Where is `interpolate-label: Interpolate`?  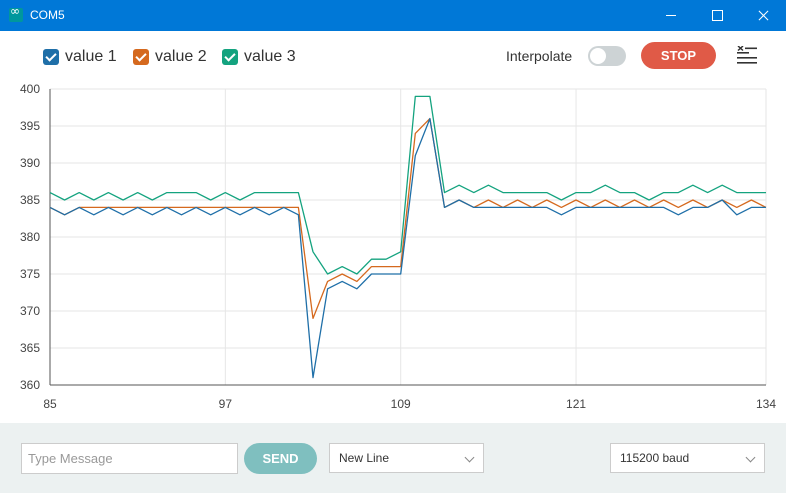 interpolate-label: Interpolate is located at coordinates (539, 56).